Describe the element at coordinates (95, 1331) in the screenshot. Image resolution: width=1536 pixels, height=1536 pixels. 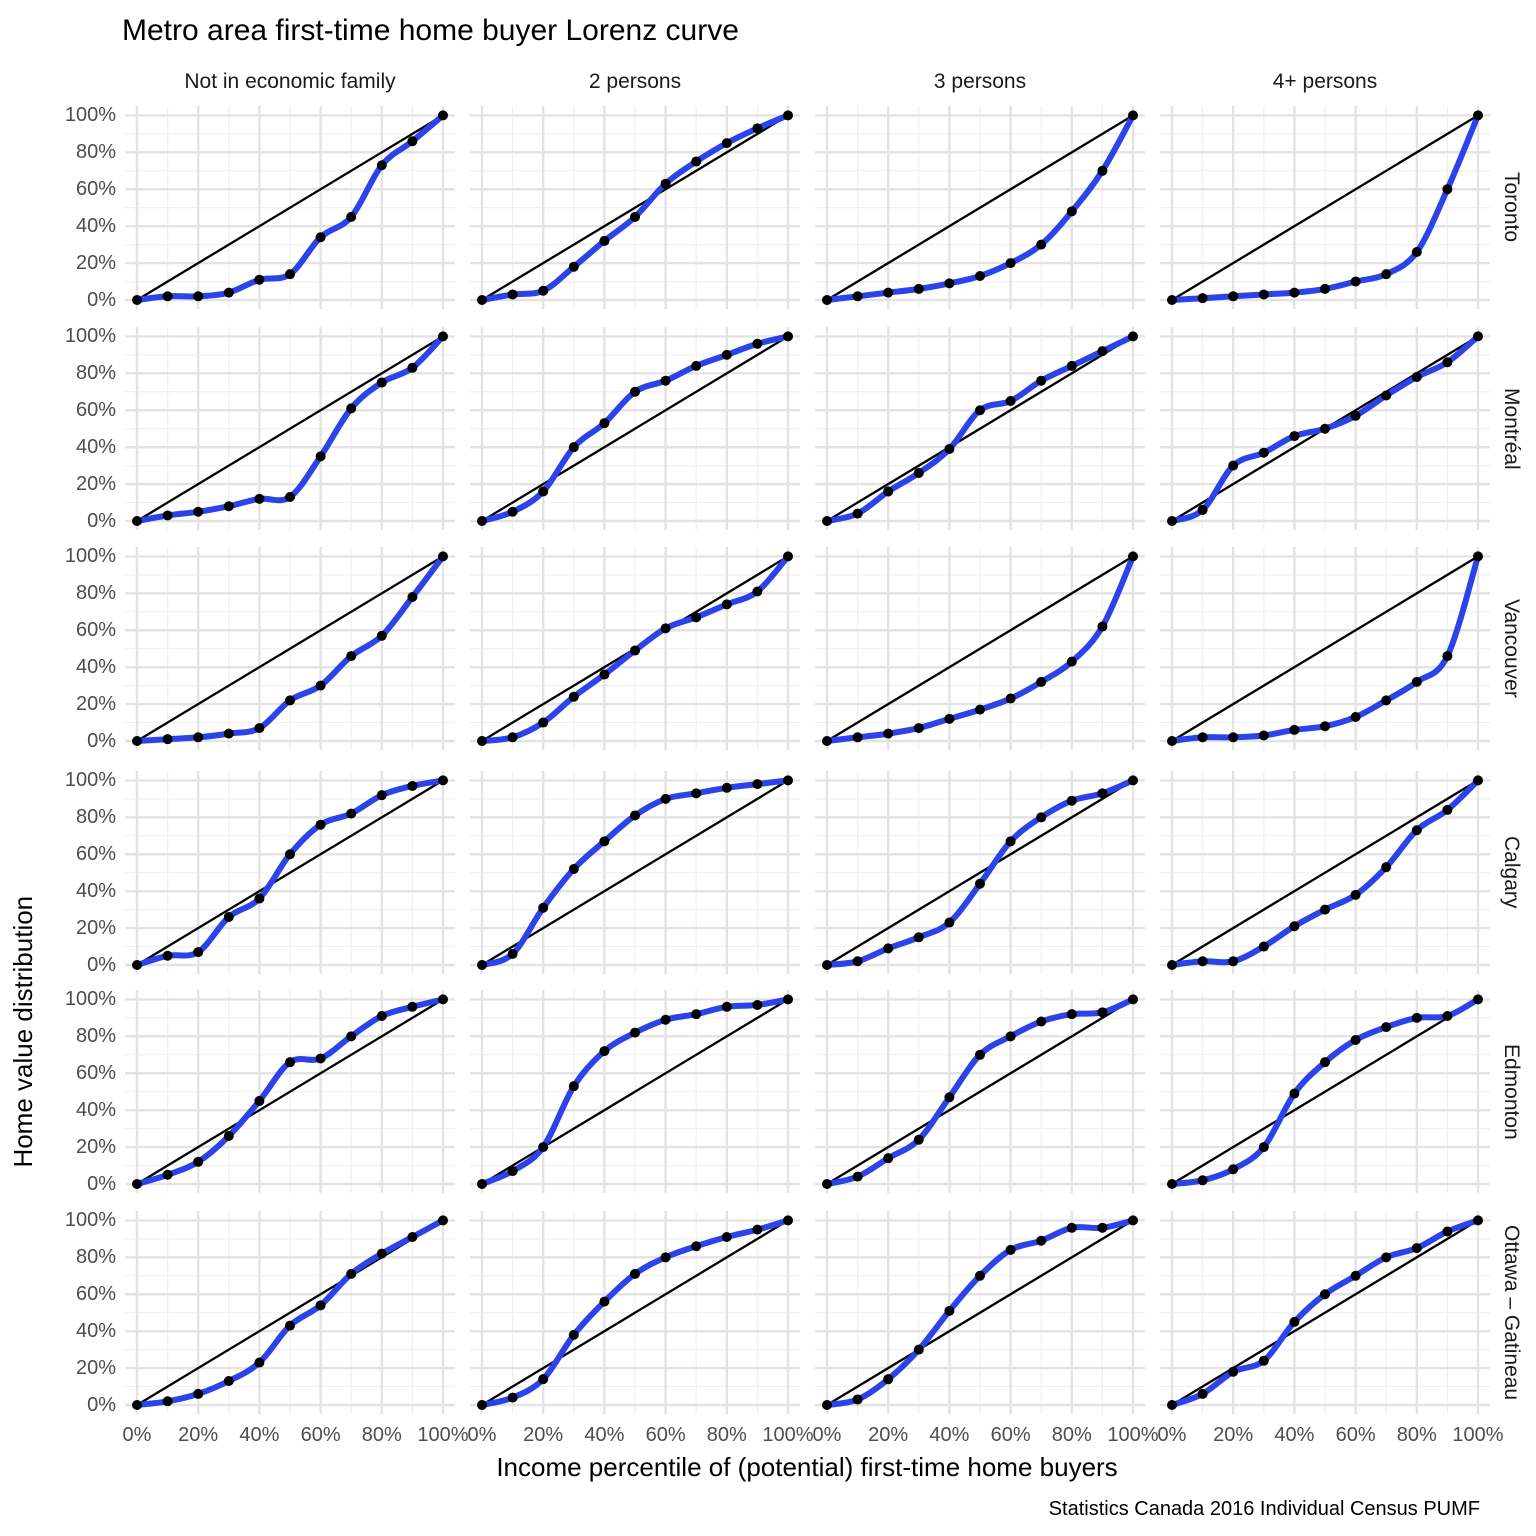
I see `y-tick-label: 40%` at that location.